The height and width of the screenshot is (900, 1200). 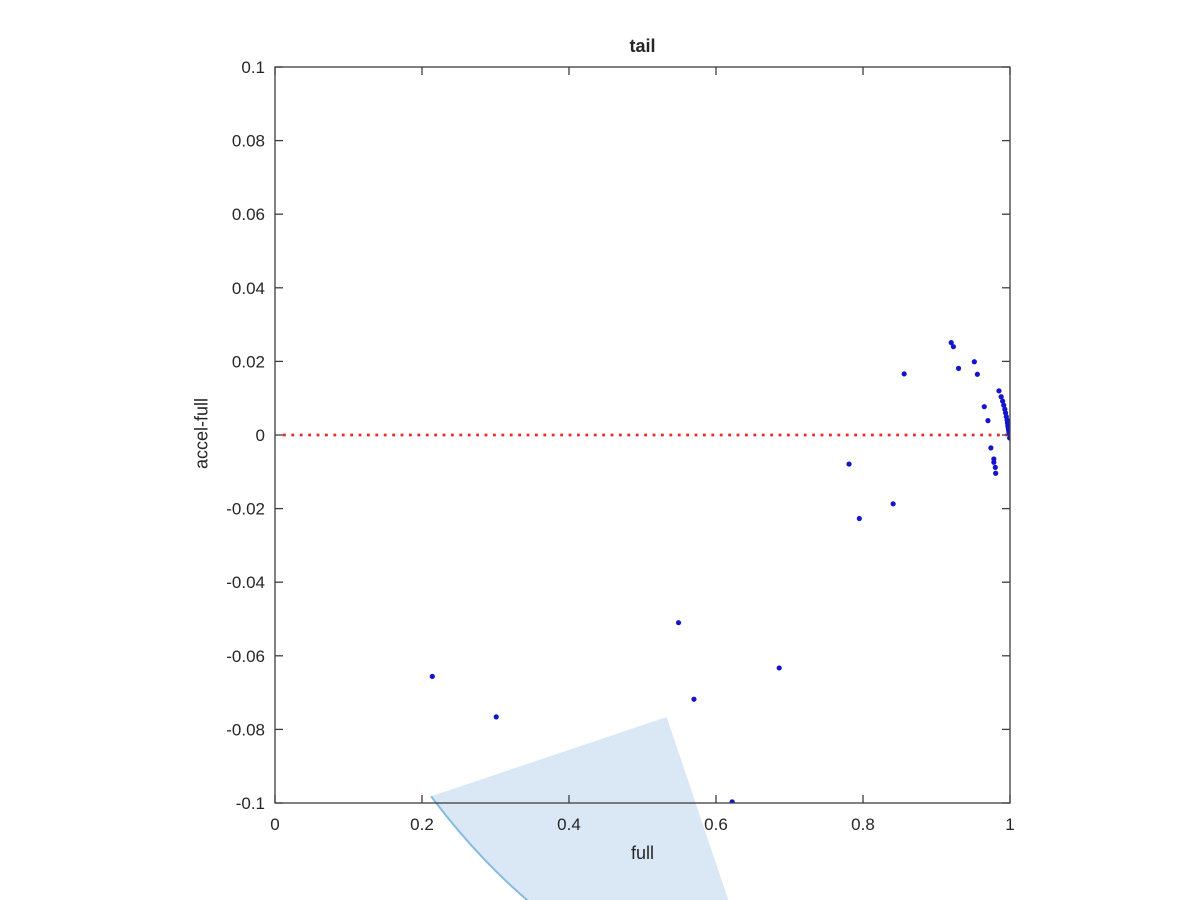 What do you see at coordinates (863, 824) in the screenshot?
I see `x-tick-label: 0.8` at bounding box center [863, 824].